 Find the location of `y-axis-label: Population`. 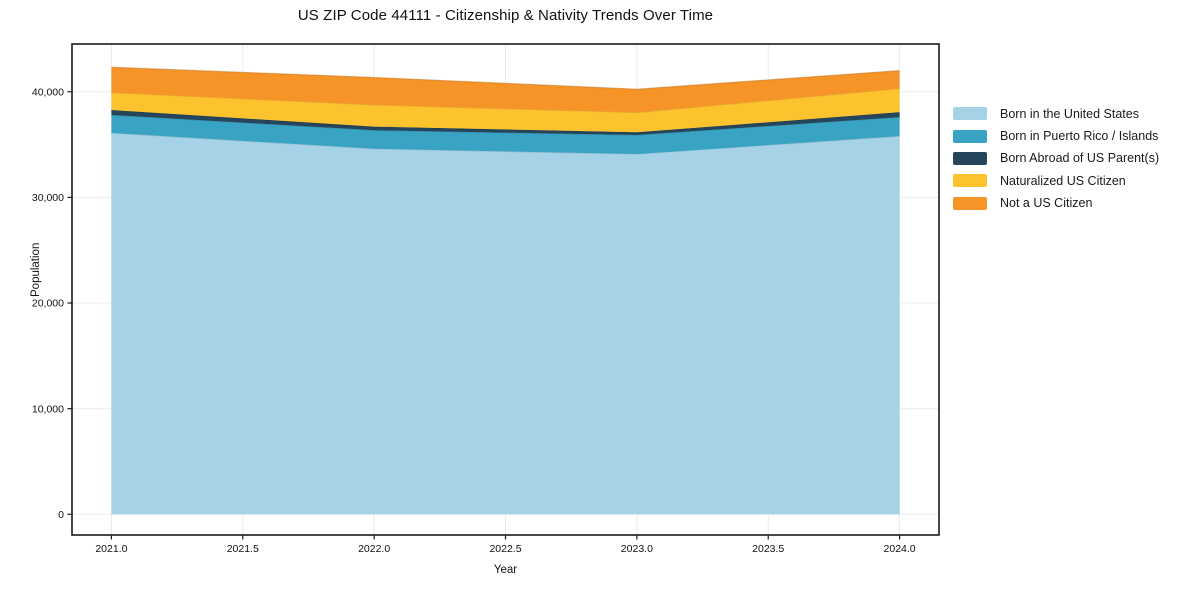

y-axis-label: Population is located at coordinates (36, 269).